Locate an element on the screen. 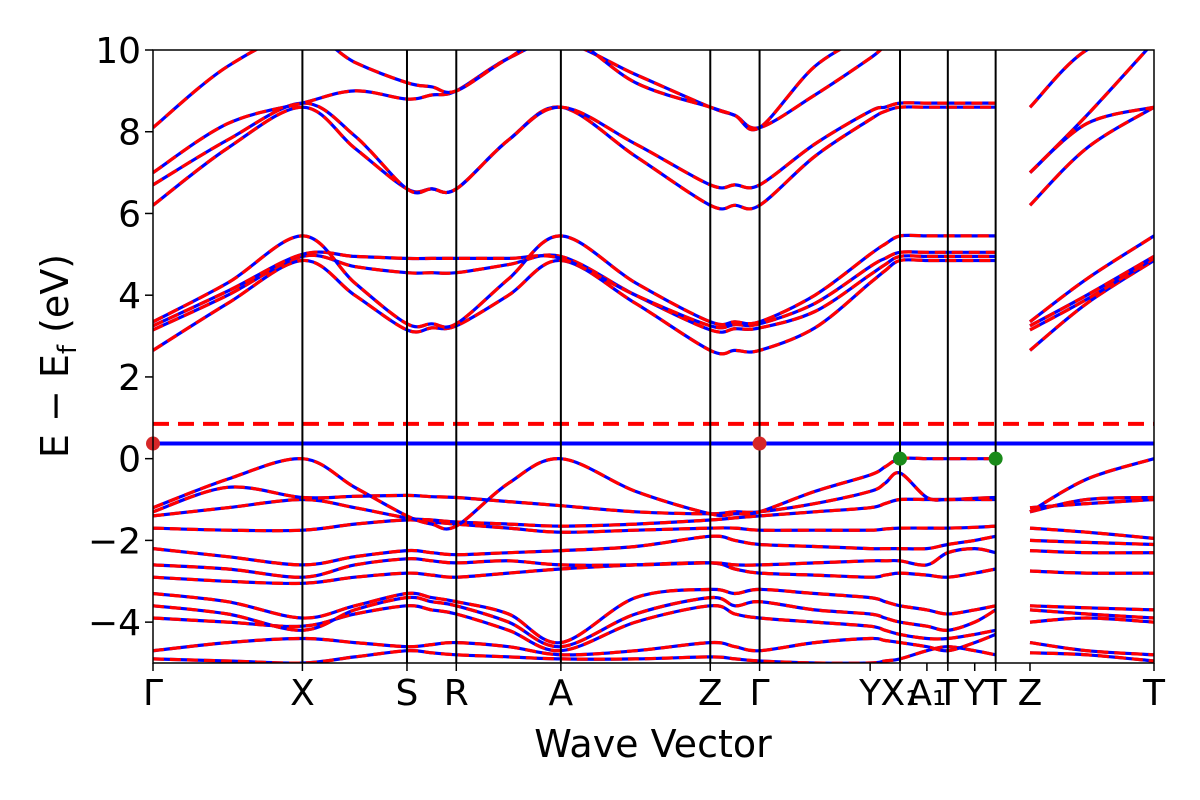 The image size is (1200, 800). y-axis-label-sub: f is located at coordinates (68, 349).